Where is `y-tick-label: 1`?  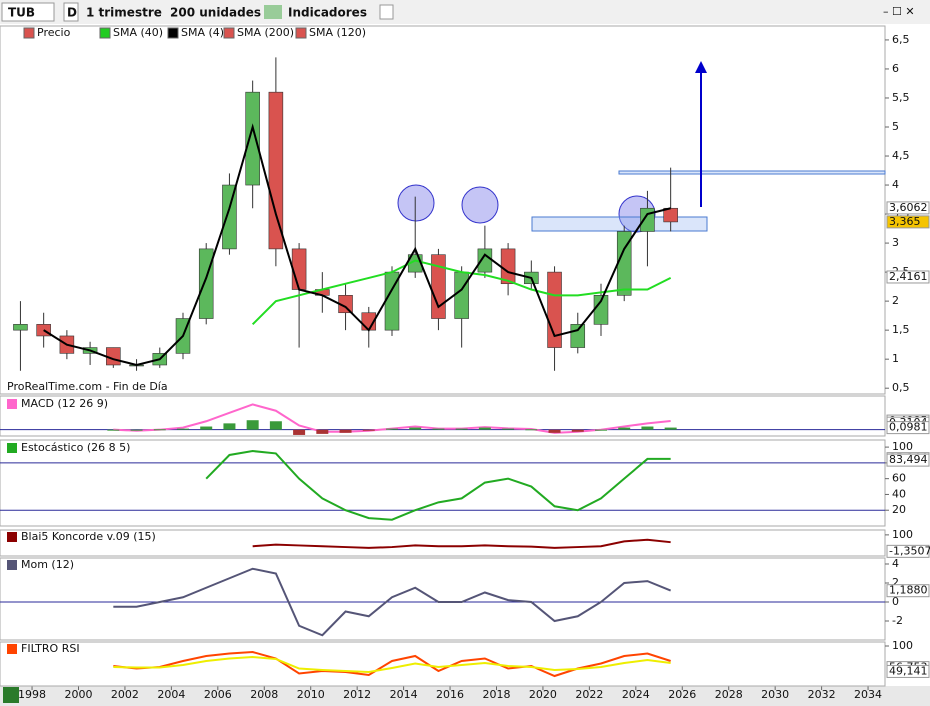
y-tick-label: 1 is located at coordinates (895, 358).